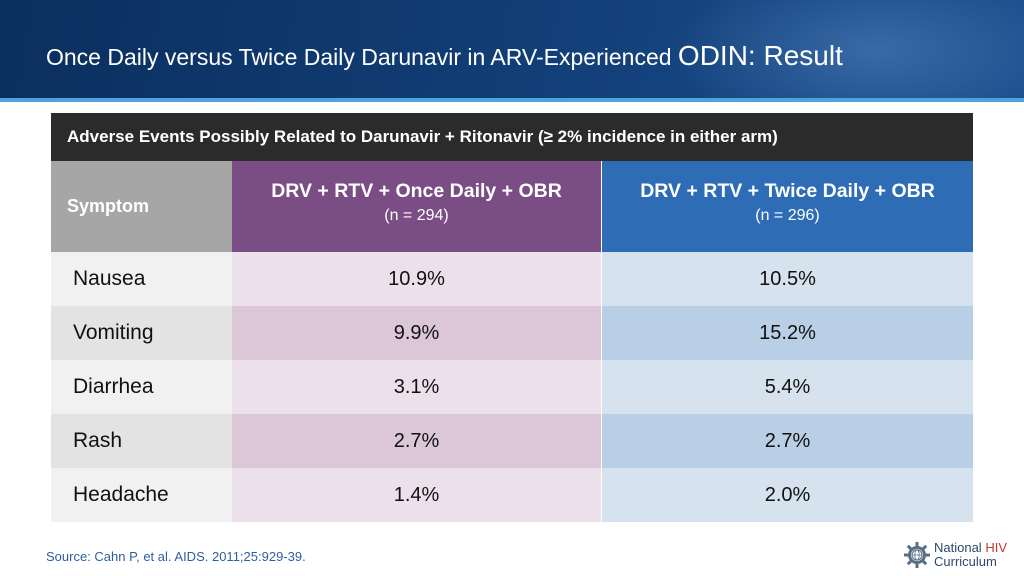 This screenshot has height=576, width=1024. I want to click on national-hiv-curriculum-logo: National HIV Curriculum, so click(955, 555).